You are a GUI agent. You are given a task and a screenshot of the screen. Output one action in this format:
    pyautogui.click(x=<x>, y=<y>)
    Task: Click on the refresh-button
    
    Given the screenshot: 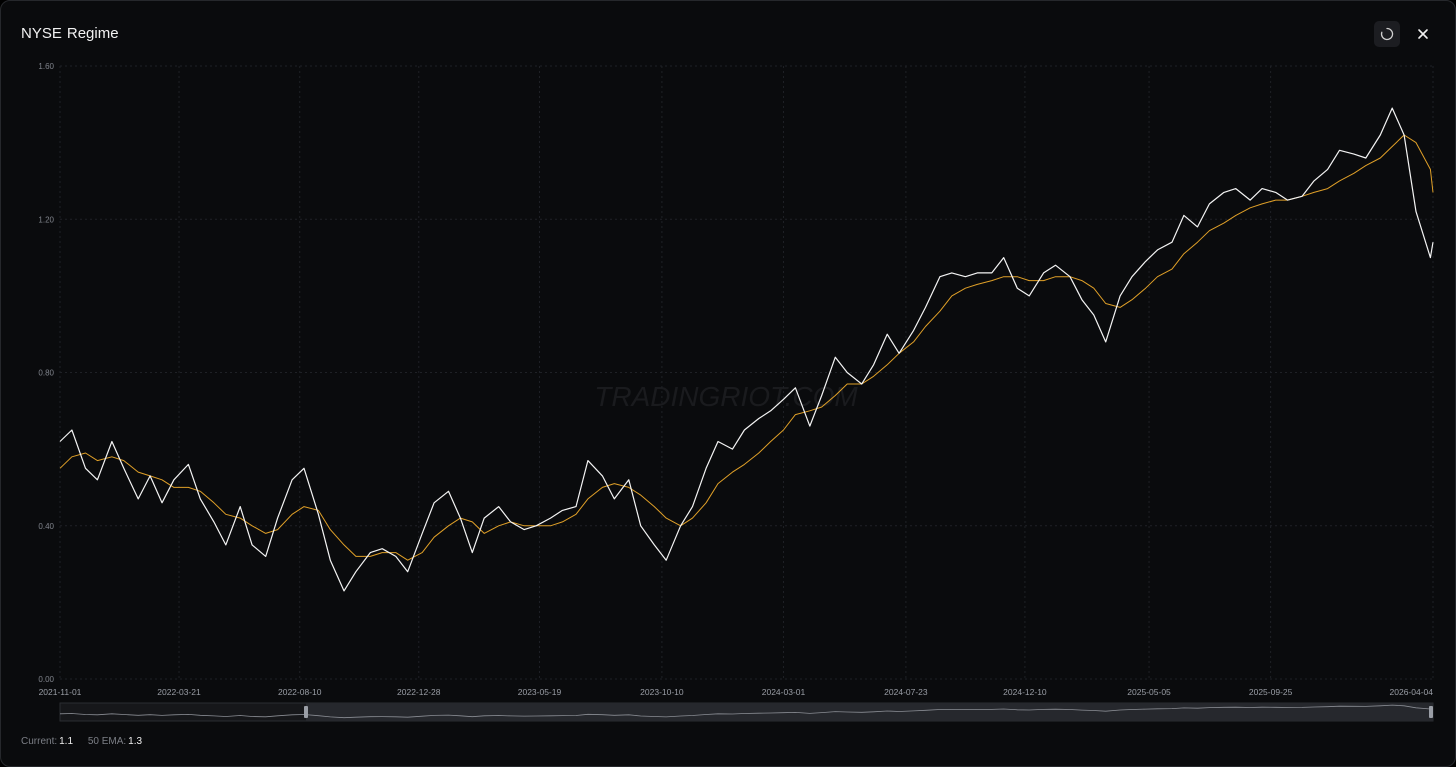 What is the action you would take?
    pyautogui.click(x=1387, y=34)
    